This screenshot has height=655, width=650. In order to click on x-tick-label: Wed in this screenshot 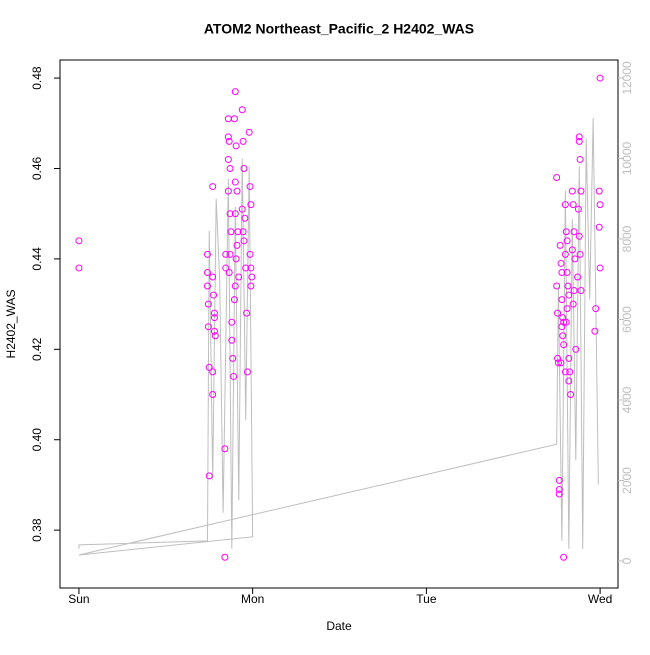, I will do `click(600, 599)`.